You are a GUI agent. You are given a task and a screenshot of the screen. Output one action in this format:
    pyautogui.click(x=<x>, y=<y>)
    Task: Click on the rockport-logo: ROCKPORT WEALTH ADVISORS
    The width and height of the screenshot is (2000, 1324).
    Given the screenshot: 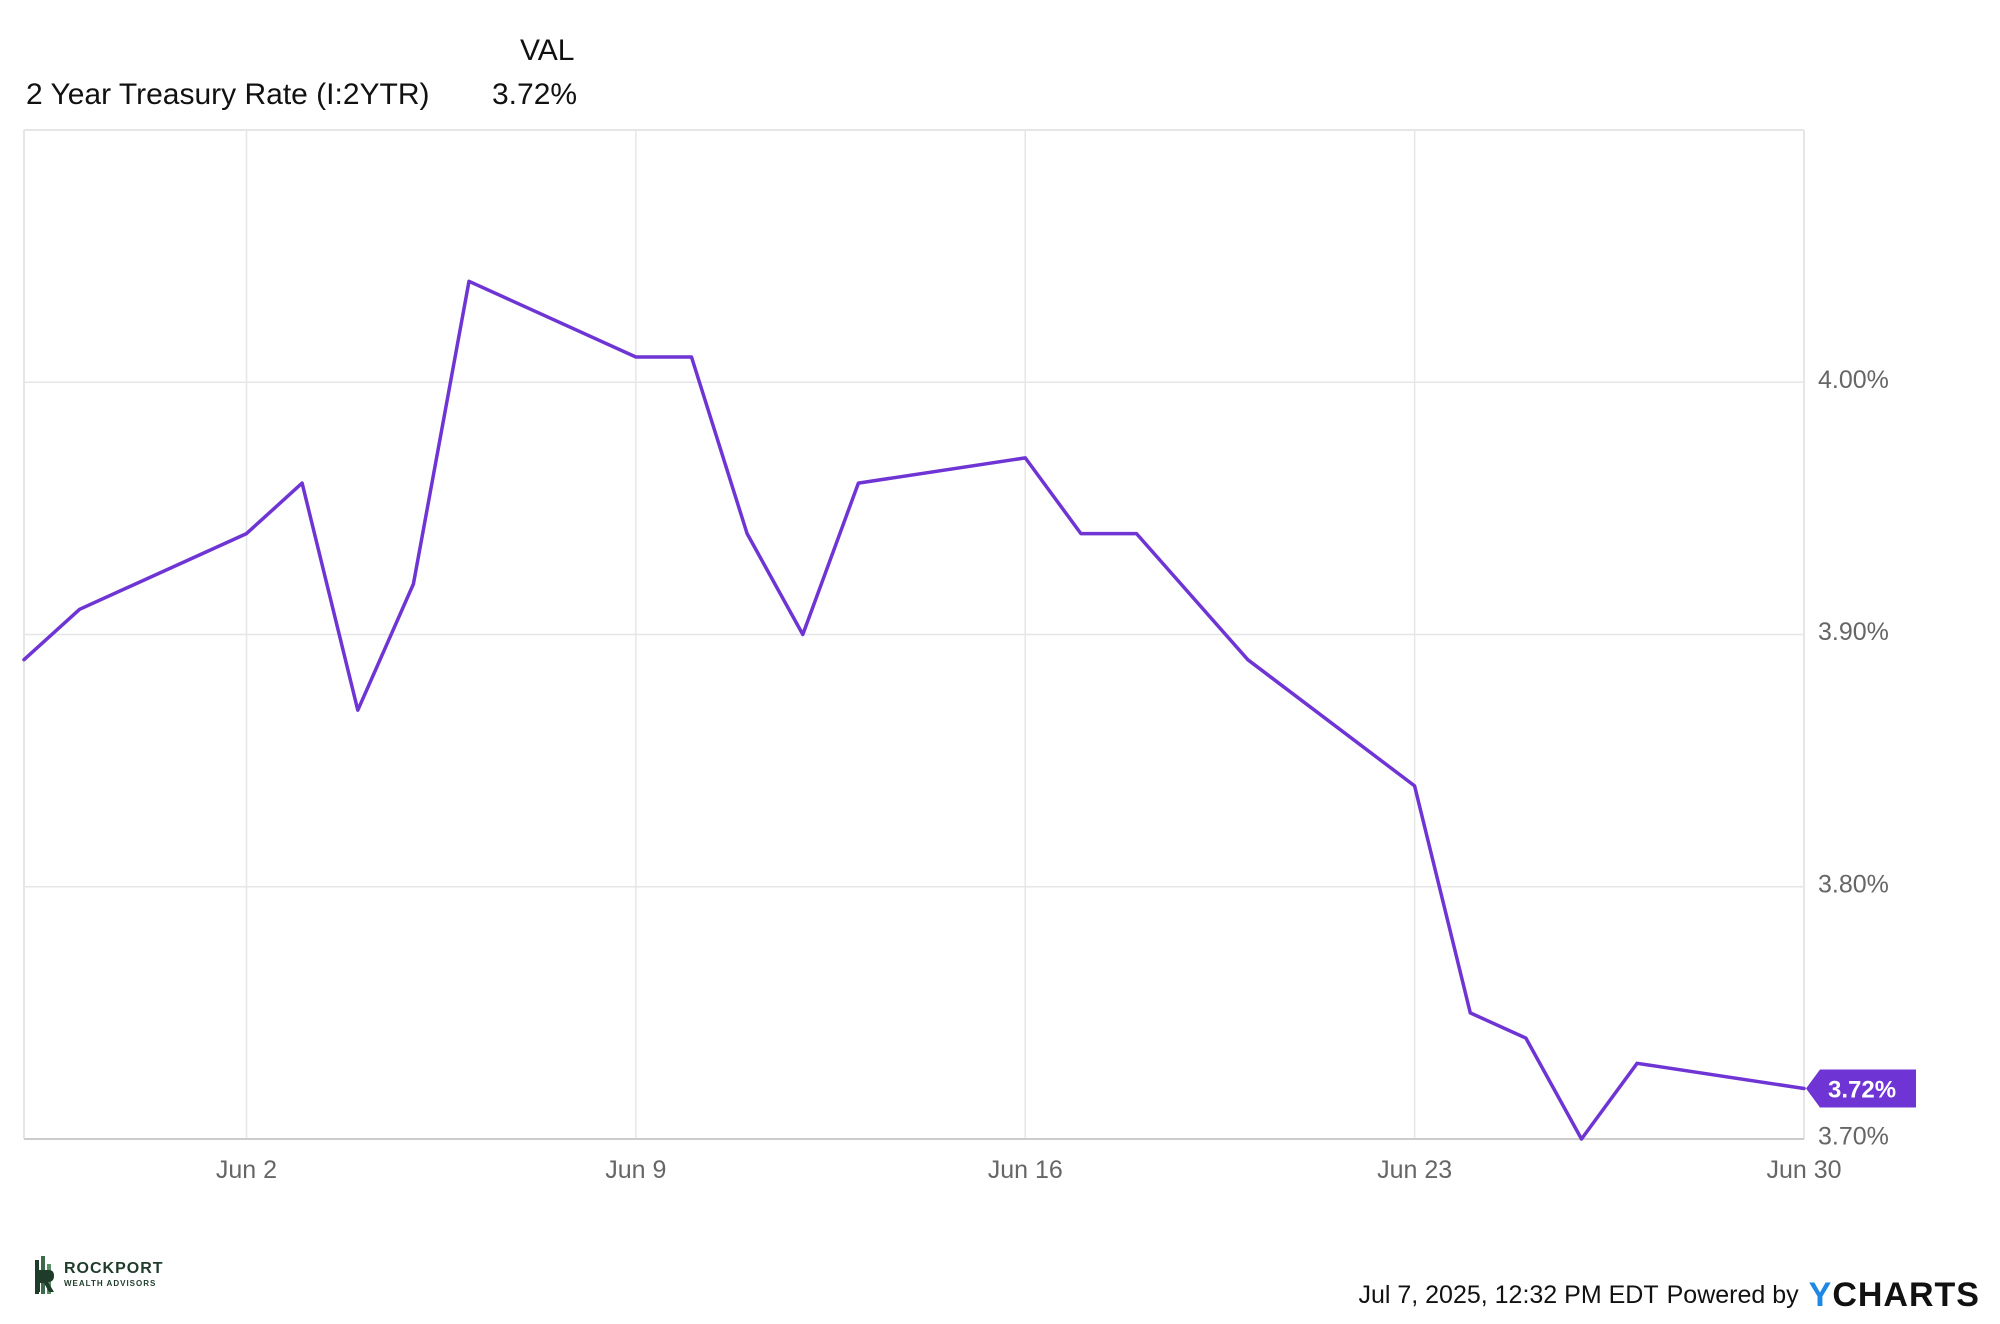 What is the action you would take?
    pyautogui.click(x=134, y=1274)
    